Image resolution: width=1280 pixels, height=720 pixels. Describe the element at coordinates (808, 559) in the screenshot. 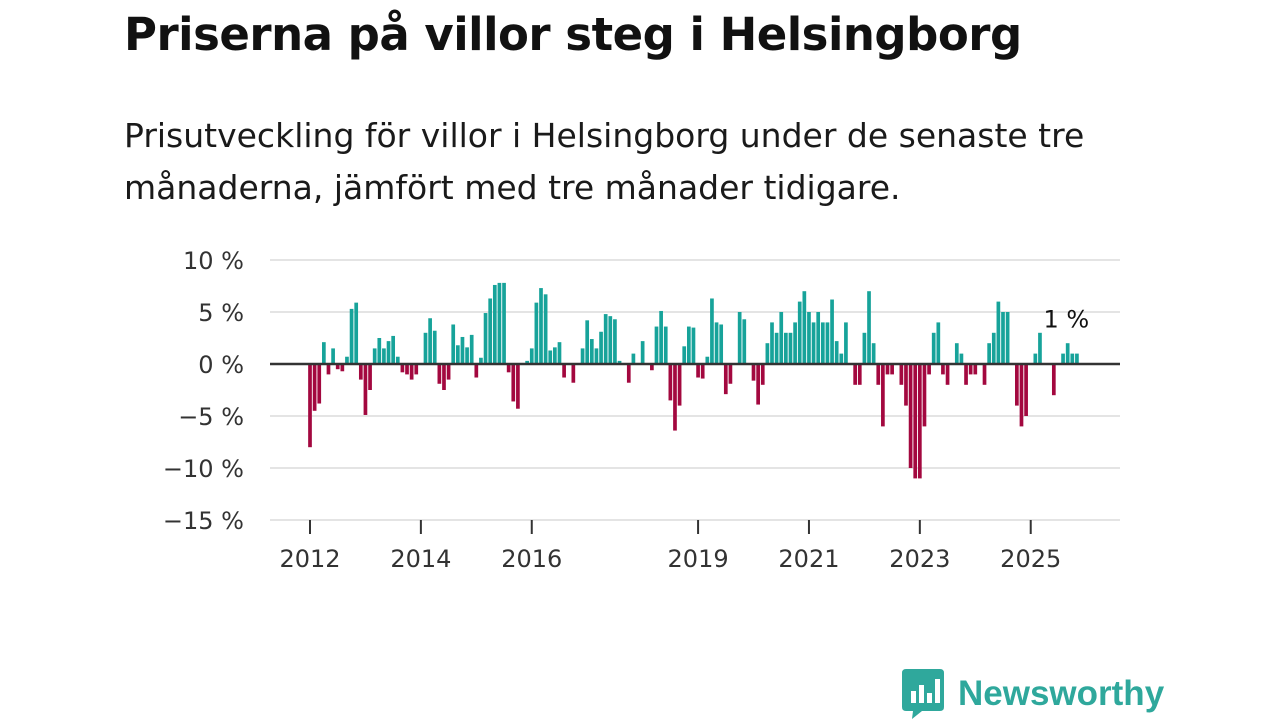

I see `x-tick-label: 2021` at that location.